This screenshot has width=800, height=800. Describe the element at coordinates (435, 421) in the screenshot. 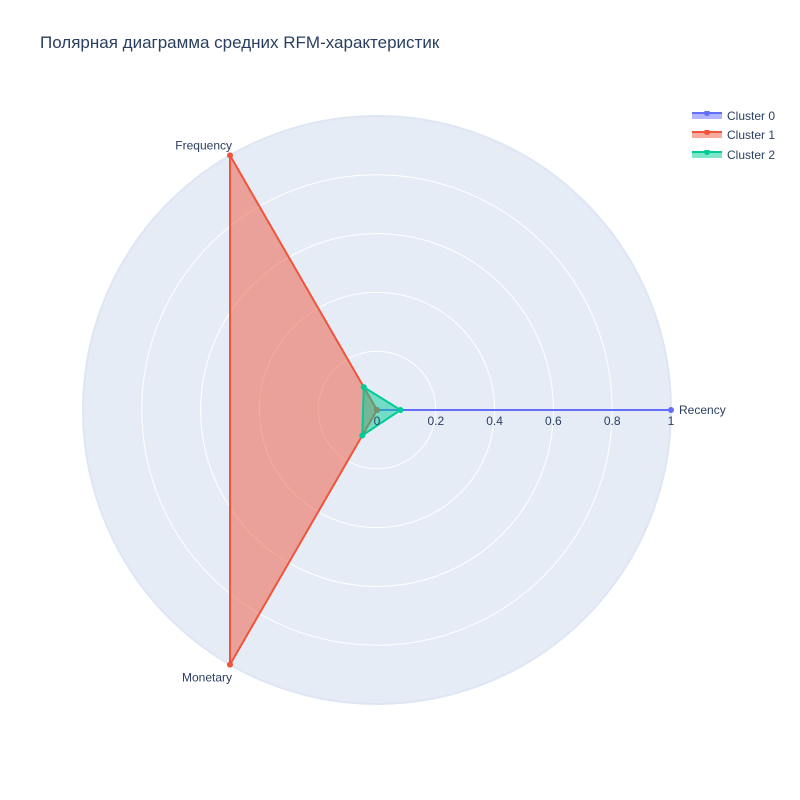

I see `radial-tick-label-1: 0.2` at that location.